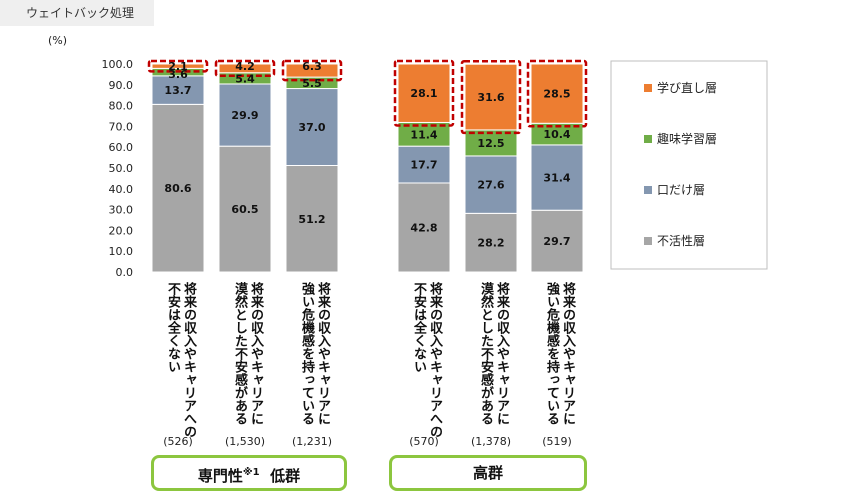  Describe the element at coordinates (689, 165) in the screenshot. I see `legend-frame` at that location.